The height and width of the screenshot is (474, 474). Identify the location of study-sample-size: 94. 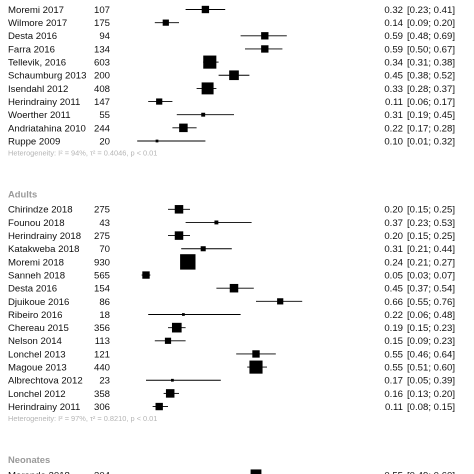
(104, 36).